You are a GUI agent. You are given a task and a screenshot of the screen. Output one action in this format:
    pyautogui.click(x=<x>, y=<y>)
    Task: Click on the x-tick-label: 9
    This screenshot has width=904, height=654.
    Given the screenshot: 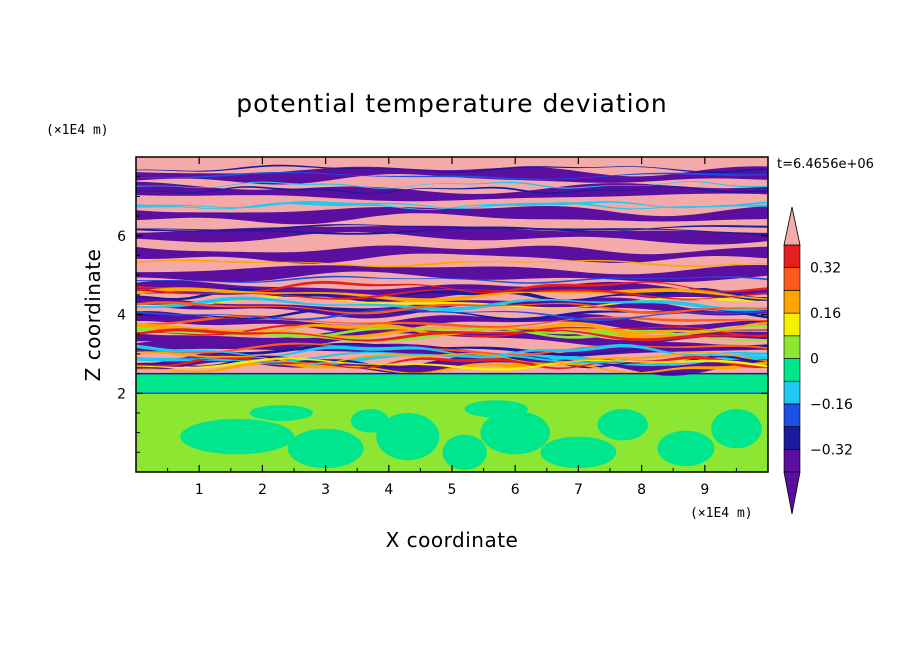 What is the action you would take?
    pyautogui.click(x=704, y=490)
    